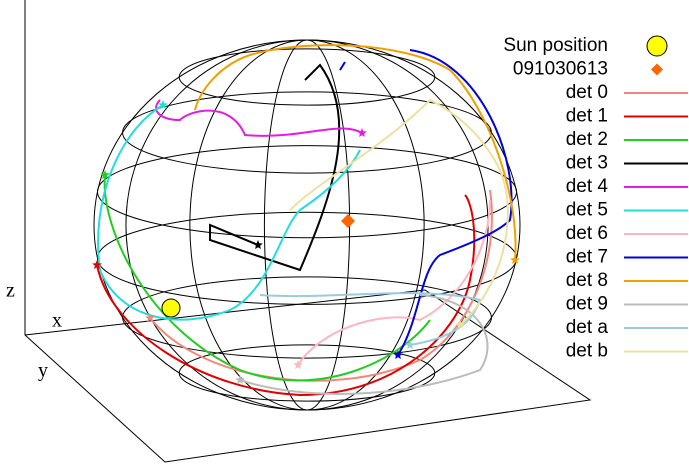 This screenshot has height=468, width=689. I want to click on legend-label: det 4, so click(587, 186).